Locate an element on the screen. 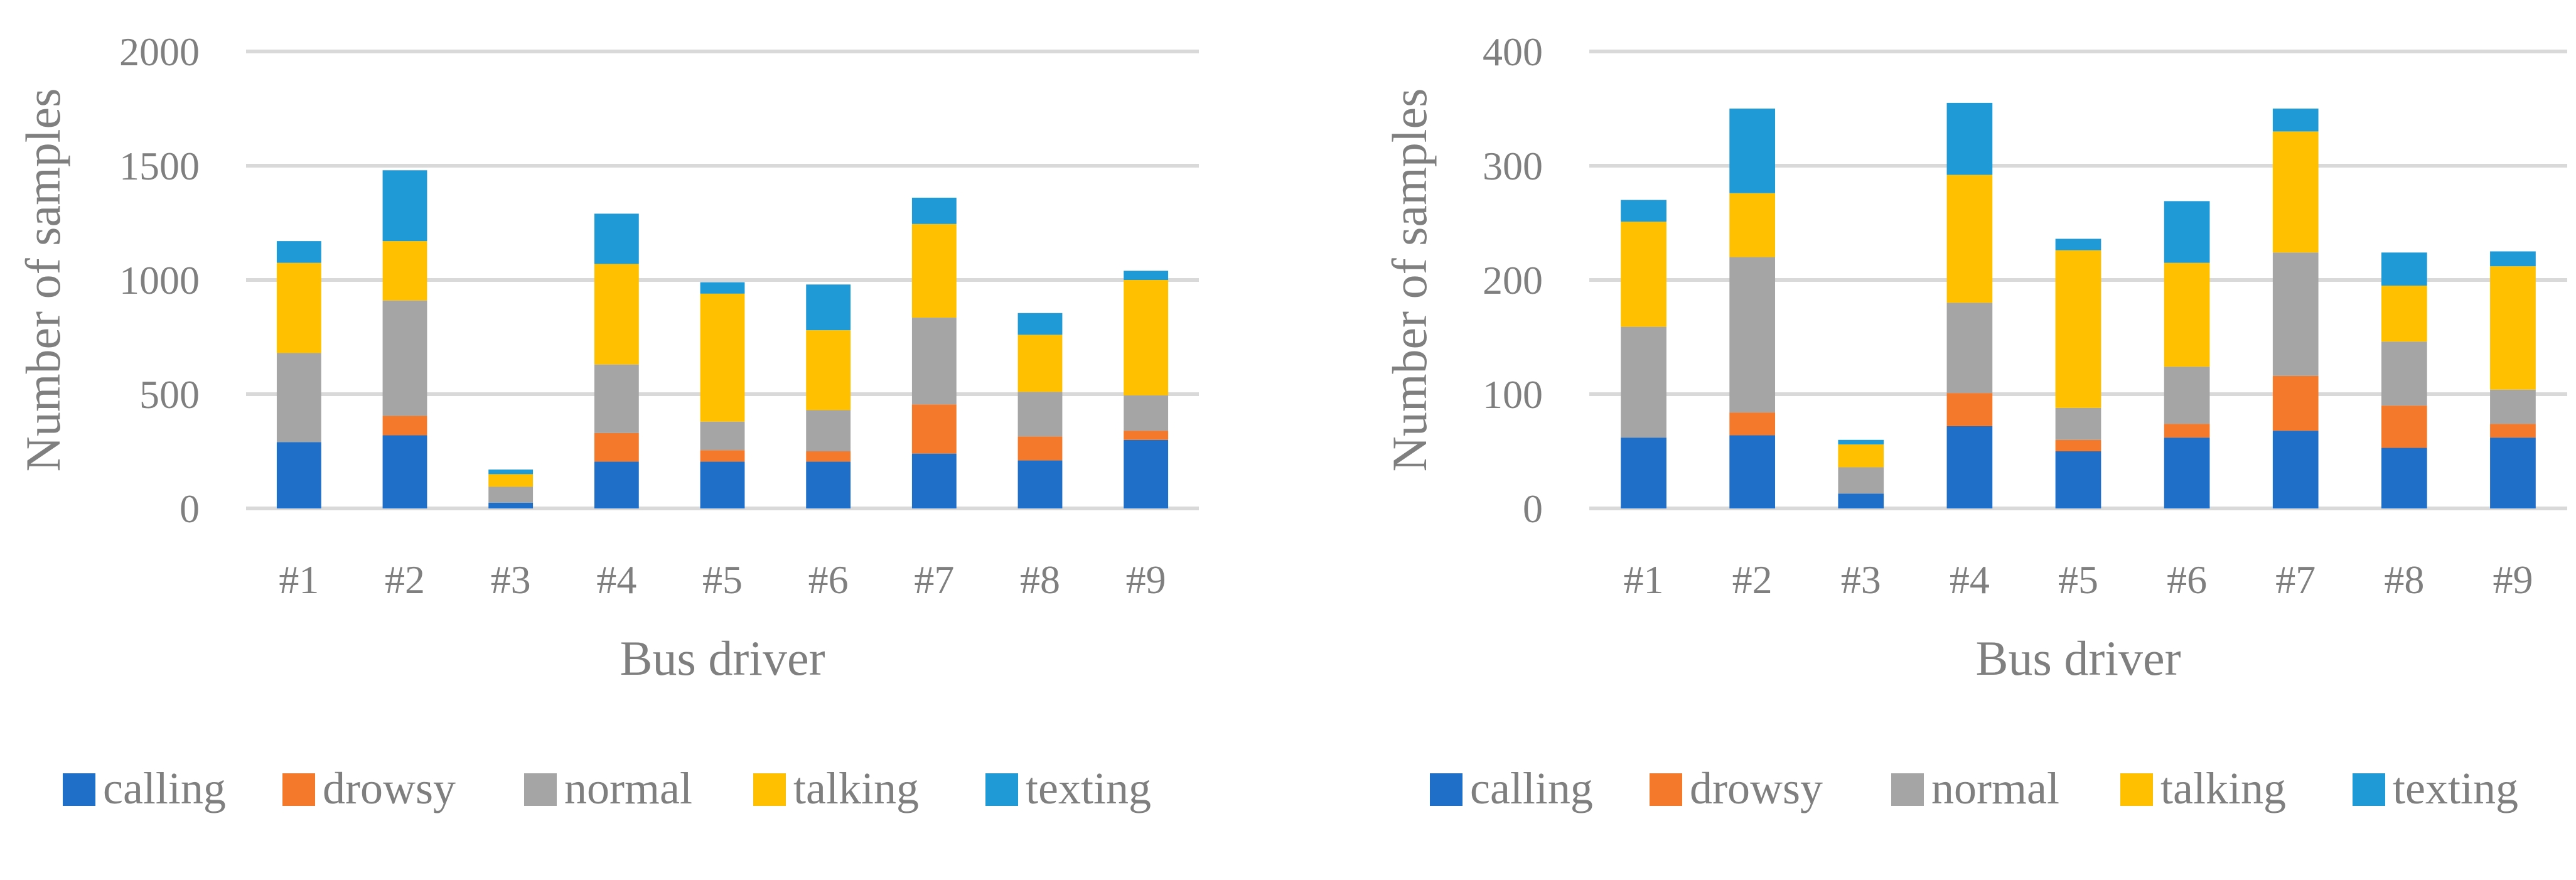  x-tick-label: #2 is located at coordinates (1752, 579).